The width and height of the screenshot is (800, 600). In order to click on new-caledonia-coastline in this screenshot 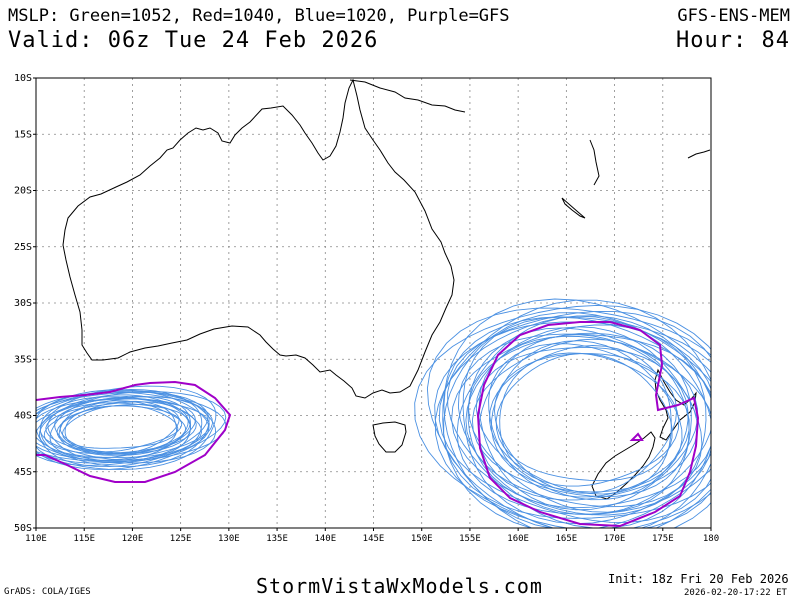, I will do `click(573, 208)`.